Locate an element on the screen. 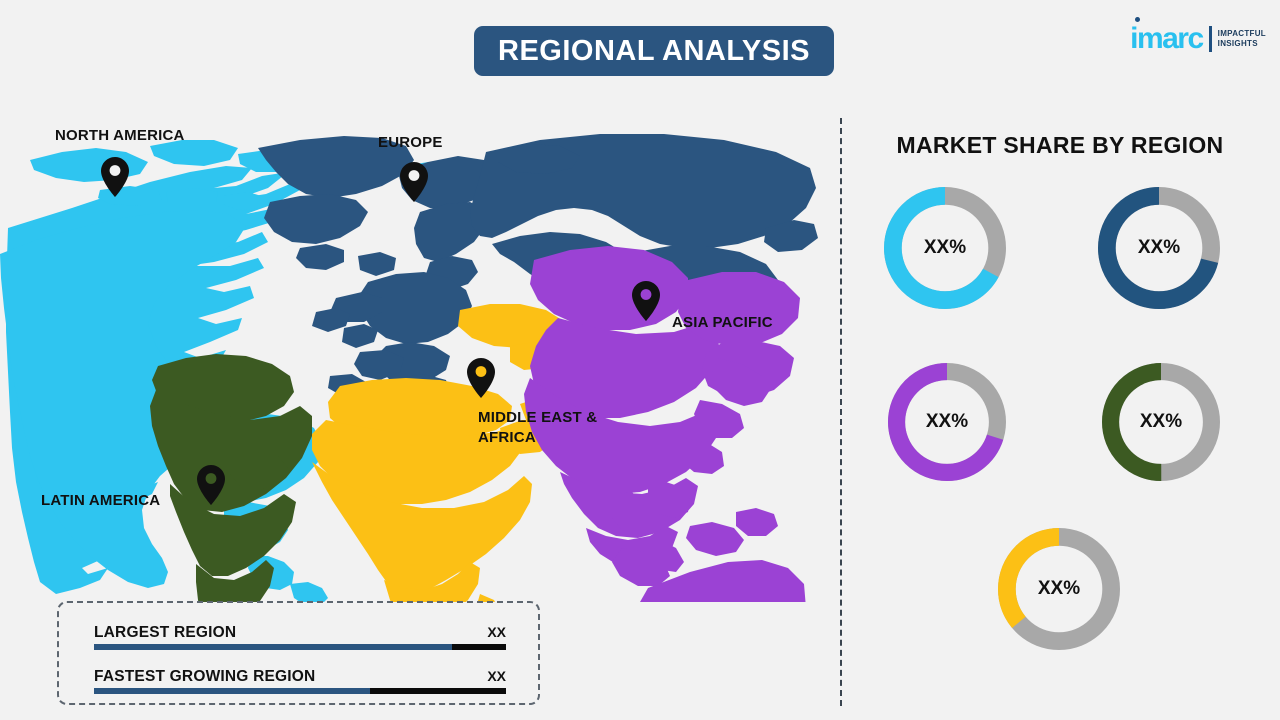 The height and width of the screenshot is (720, 1280). logo-wordmark: imarc is located at coordinates (1167, 36).